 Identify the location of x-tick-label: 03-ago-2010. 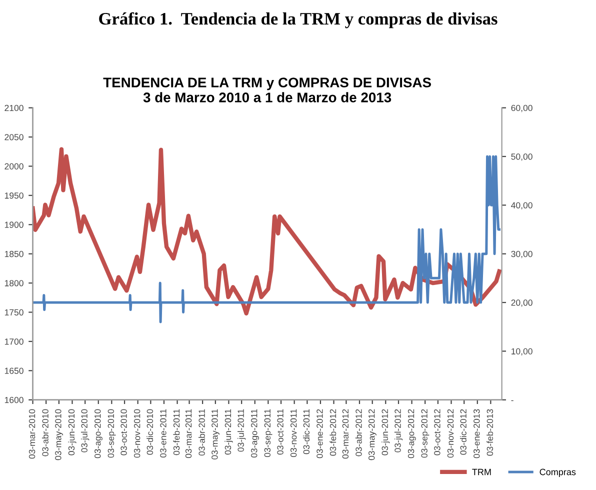
(98, 433).